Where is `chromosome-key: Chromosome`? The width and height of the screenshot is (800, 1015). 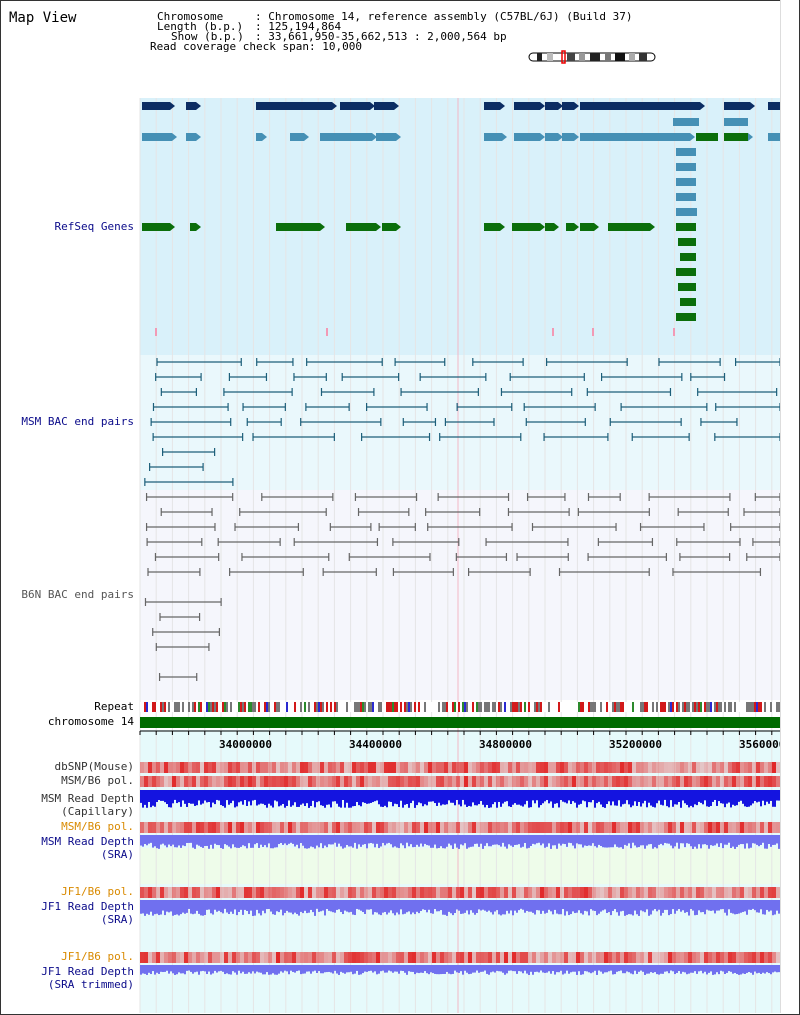
chromosome-key: Chromosome is located at coordinates (190, 16).